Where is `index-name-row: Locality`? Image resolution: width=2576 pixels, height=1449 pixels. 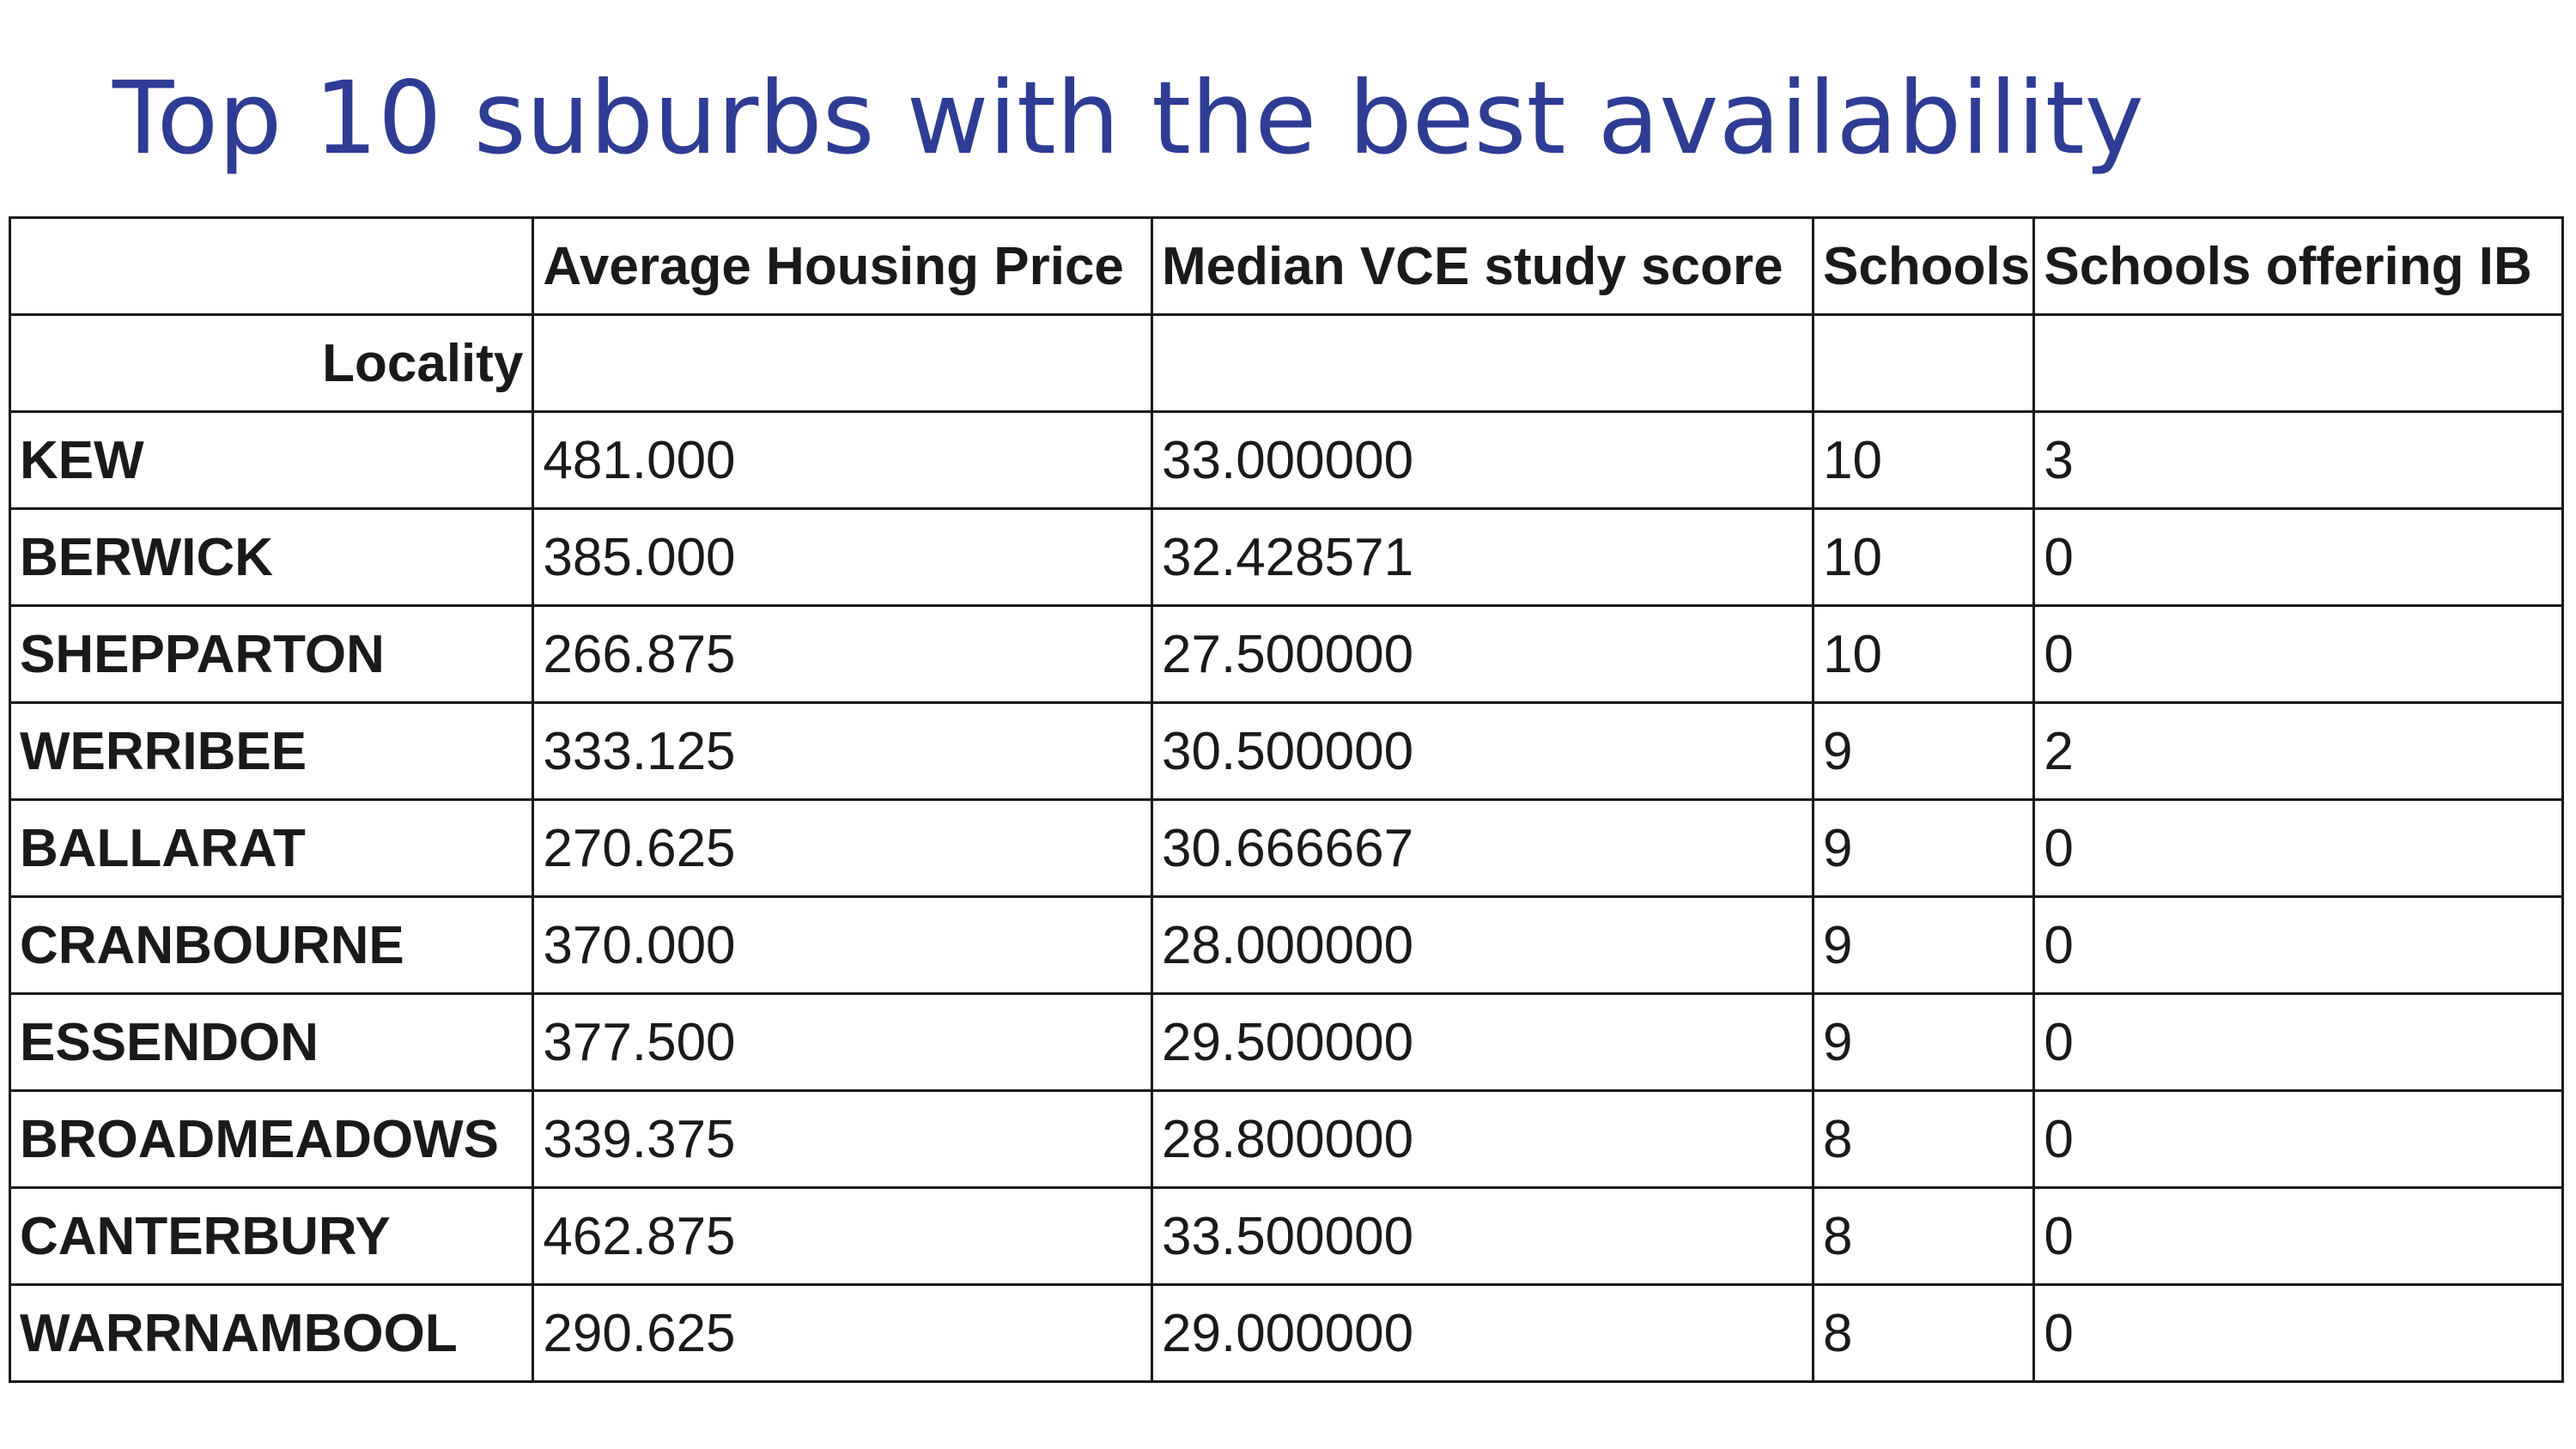 index-name-row: Locality is located at coordinates (1286, 363).